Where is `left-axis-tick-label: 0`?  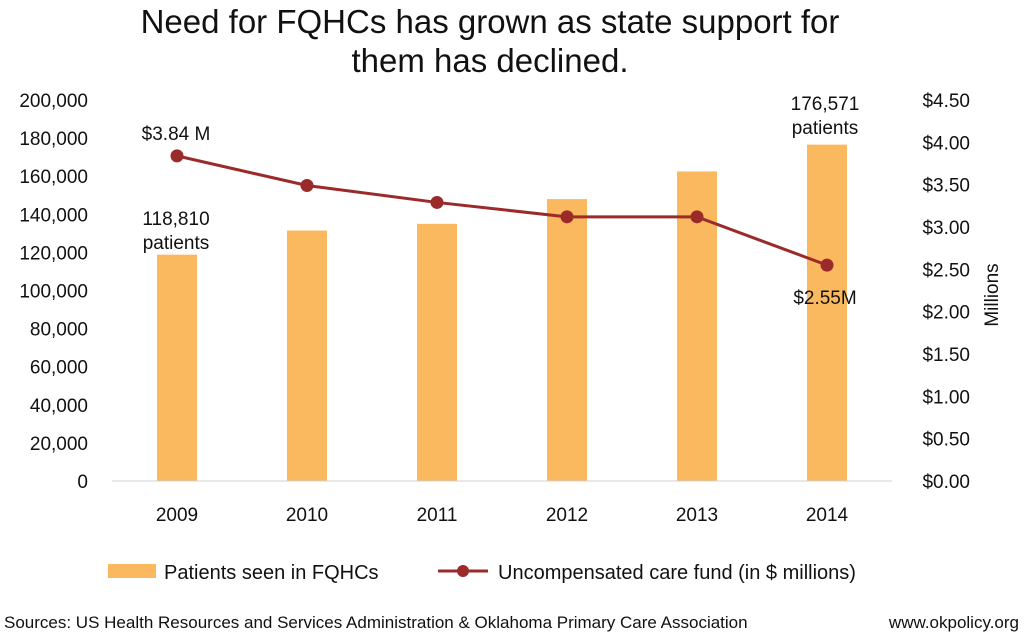
left-axis-tick-label: 0 is located at coordinates (82, 482).